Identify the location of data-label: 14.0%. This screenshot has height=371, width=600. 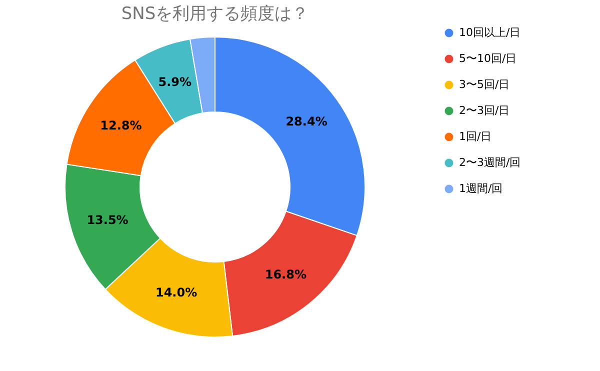
(176, 293).